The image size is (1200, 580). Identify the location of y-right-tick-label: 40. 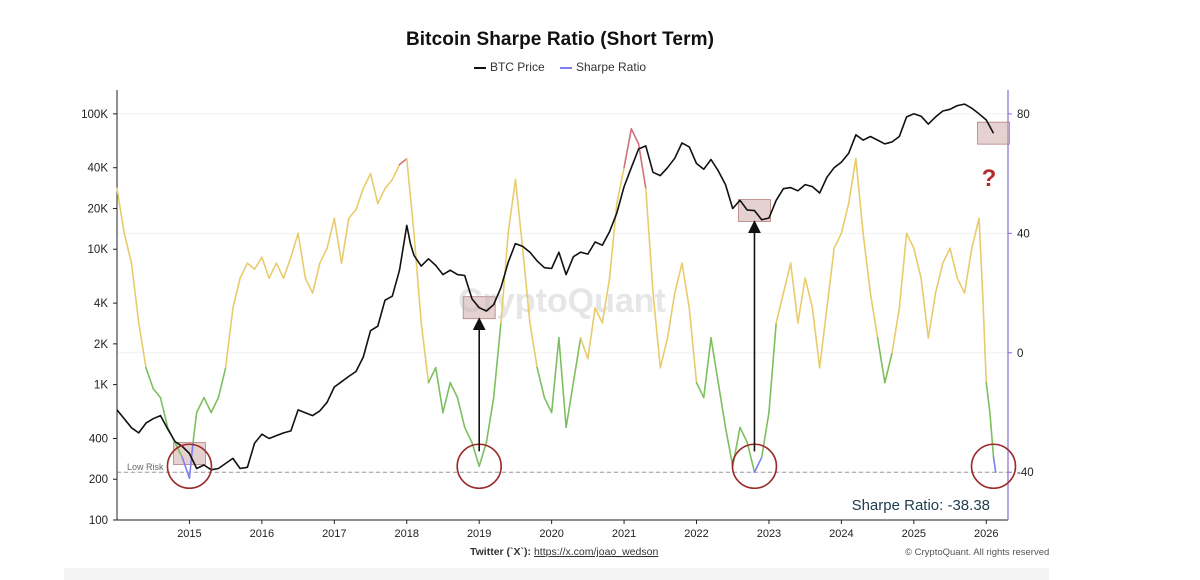
(1023, 234).